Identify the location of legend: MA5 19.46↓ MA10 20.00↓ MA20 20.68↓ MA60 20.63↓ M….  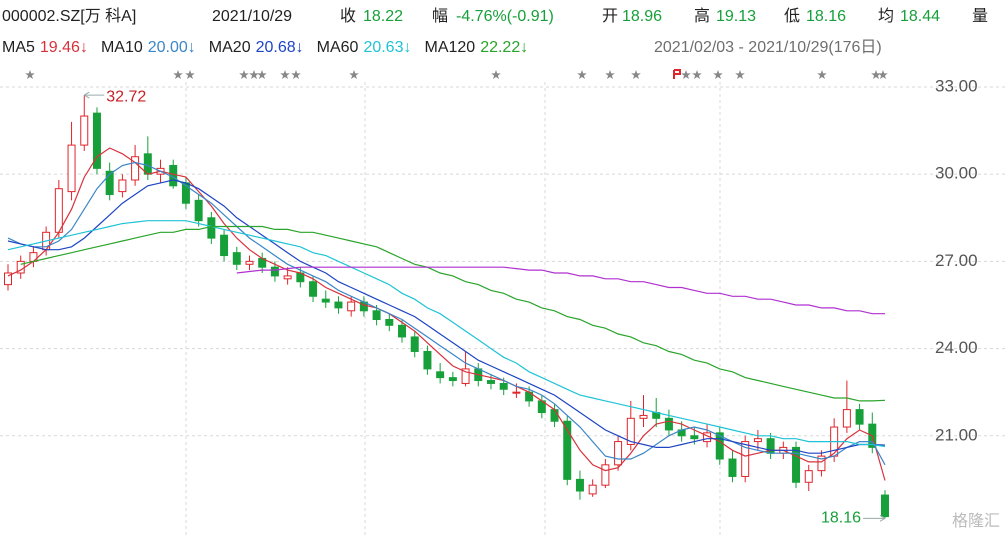
(265, 47).